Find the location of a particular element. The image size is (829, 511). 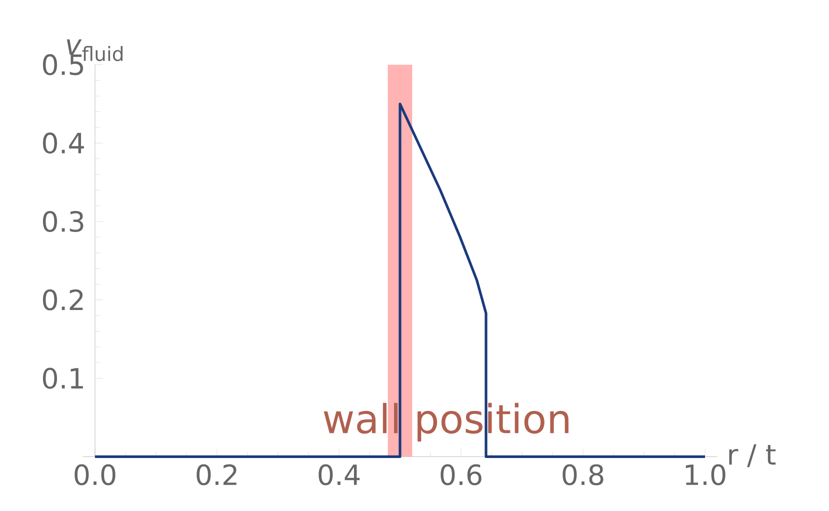

x-tick-label: 1.0 is located at coordinates (706, 475).